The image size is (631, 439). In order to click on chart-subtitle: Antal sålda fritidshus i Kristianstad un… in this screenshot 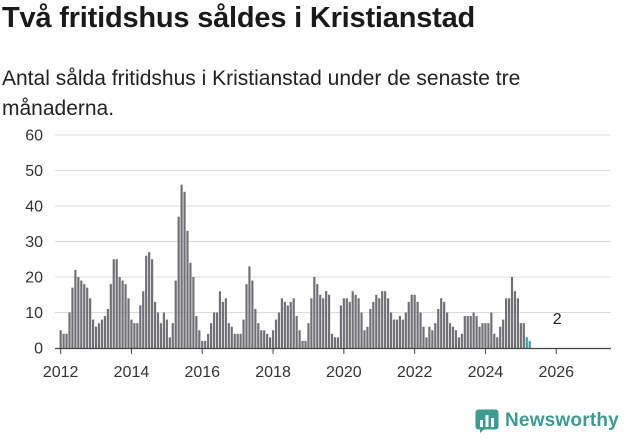, I will do `click(261, 93)`.